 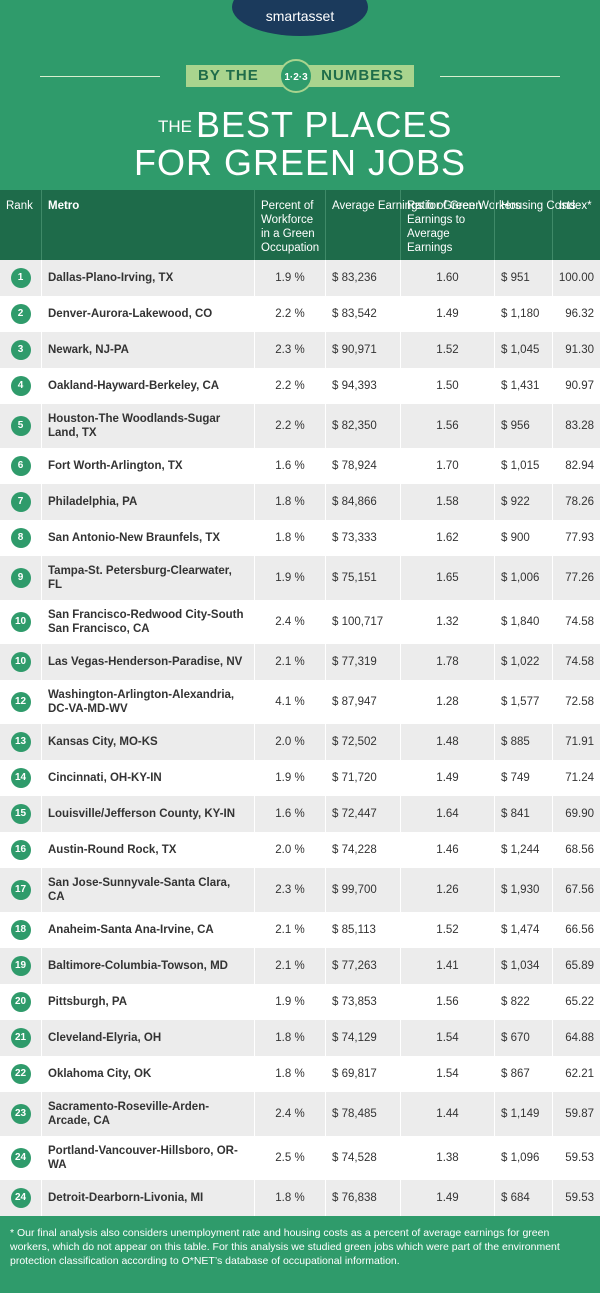 What do you see at coordinates (363, 502) in the screenshot?
I see `table-cell: $ 84,866` at bounding box center [363, 502].